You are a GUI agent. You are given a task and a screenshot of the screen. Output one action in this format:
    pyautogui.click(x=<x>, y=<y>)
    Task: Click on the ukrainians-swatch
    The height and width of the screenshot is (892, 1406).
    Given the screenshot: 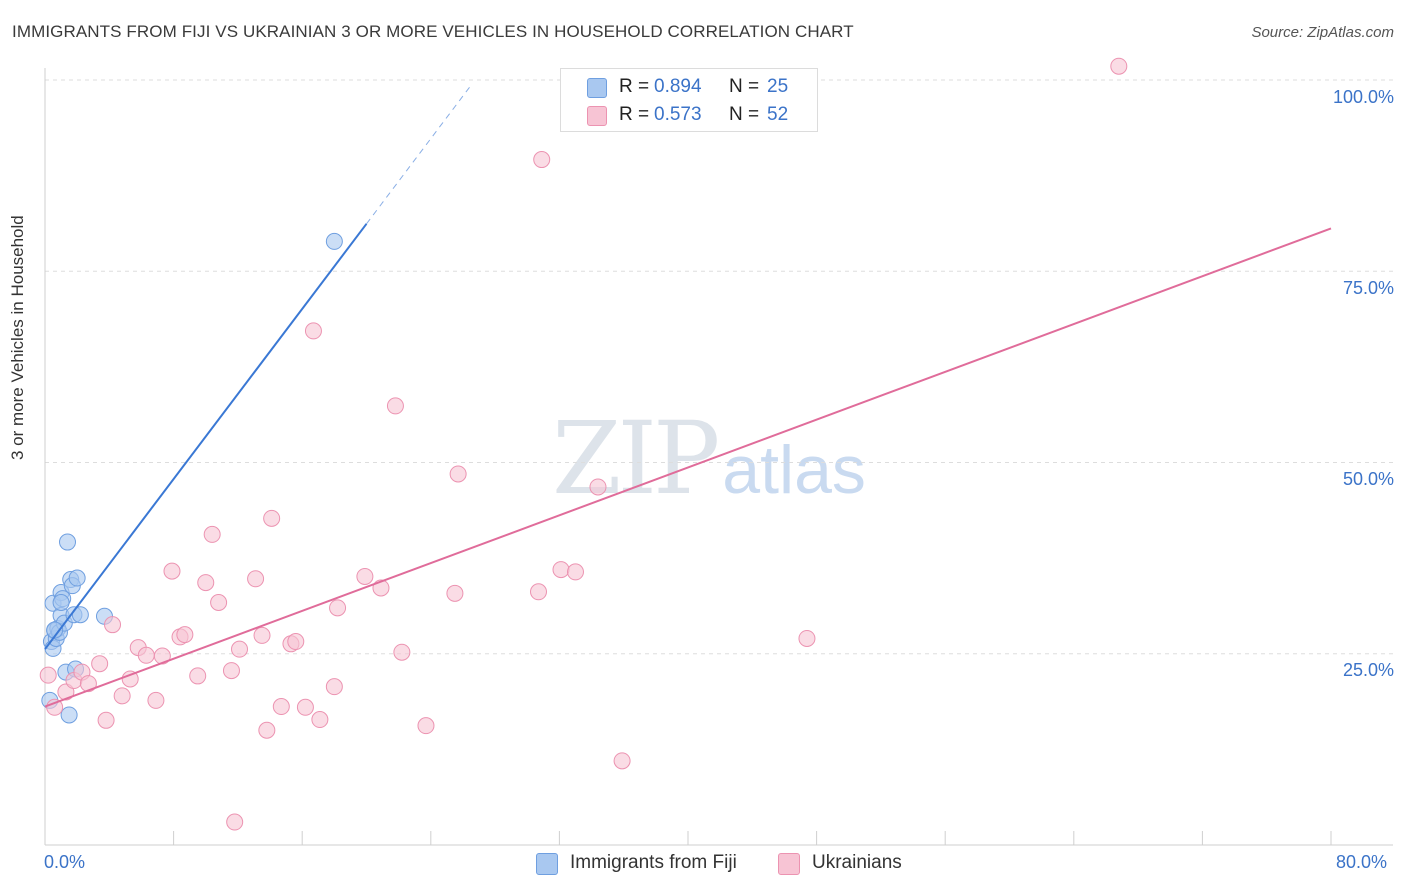 What is the action you would take?
    pyautogui.click(x=597, y=116)
    